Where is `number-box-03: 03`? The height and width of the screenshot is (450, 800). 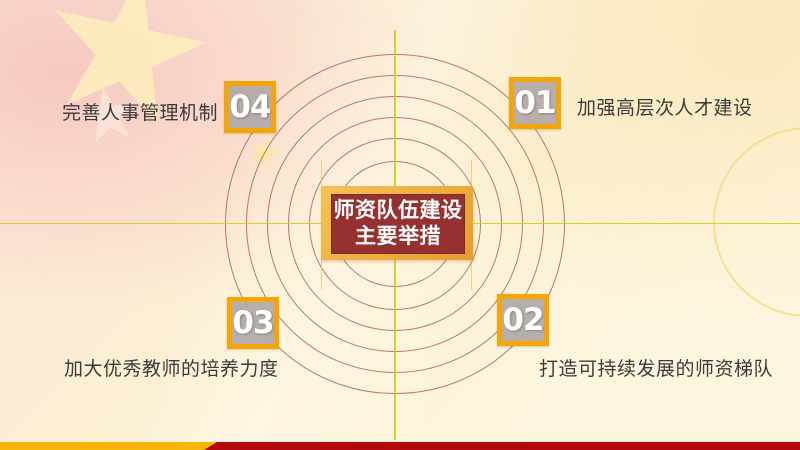 number-box-03: 03 is located at coordinates (253, 323).